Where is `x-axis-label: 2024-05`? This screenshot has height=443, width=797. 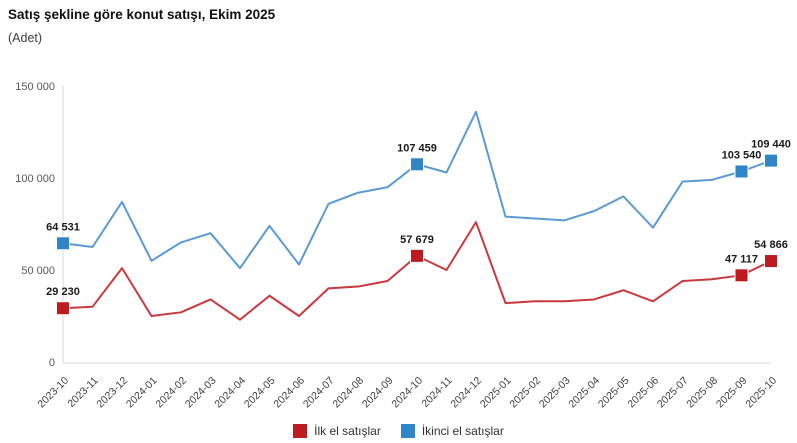
x-axis-label: 2024-05 is located at coordinates (260, 393).